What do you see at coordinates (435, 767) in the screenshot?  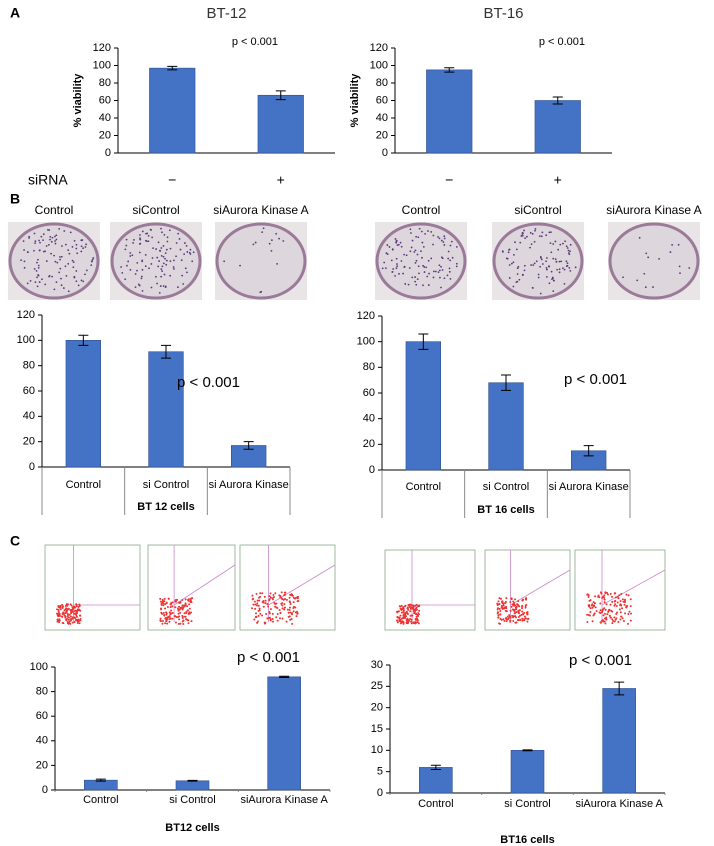 I see `error-bar` at bounding box center [435, 767].